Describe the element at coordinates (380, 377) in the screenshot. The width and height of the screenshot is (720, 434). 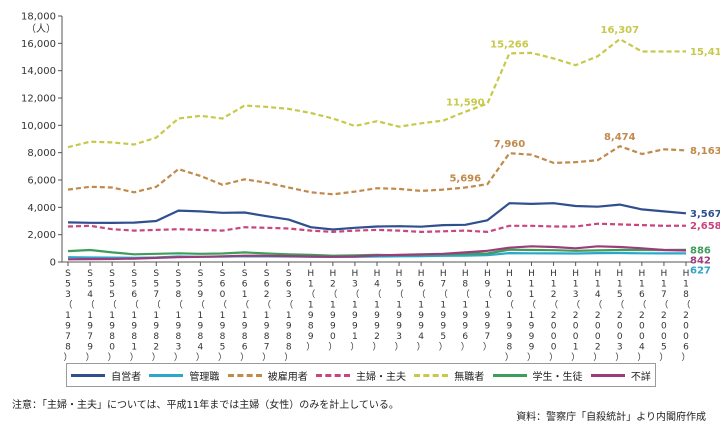
I see `legend-label: 主婦・主夫` at that location.